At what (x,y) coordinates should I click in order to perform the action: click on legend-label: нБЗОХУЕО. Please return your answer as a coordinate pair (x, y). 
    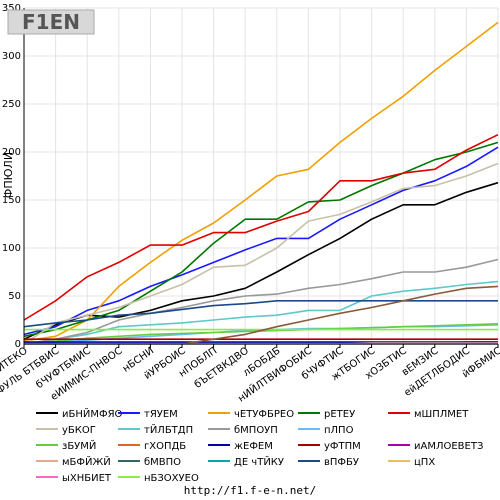
    Looking at the image, I should click on (171, 478).